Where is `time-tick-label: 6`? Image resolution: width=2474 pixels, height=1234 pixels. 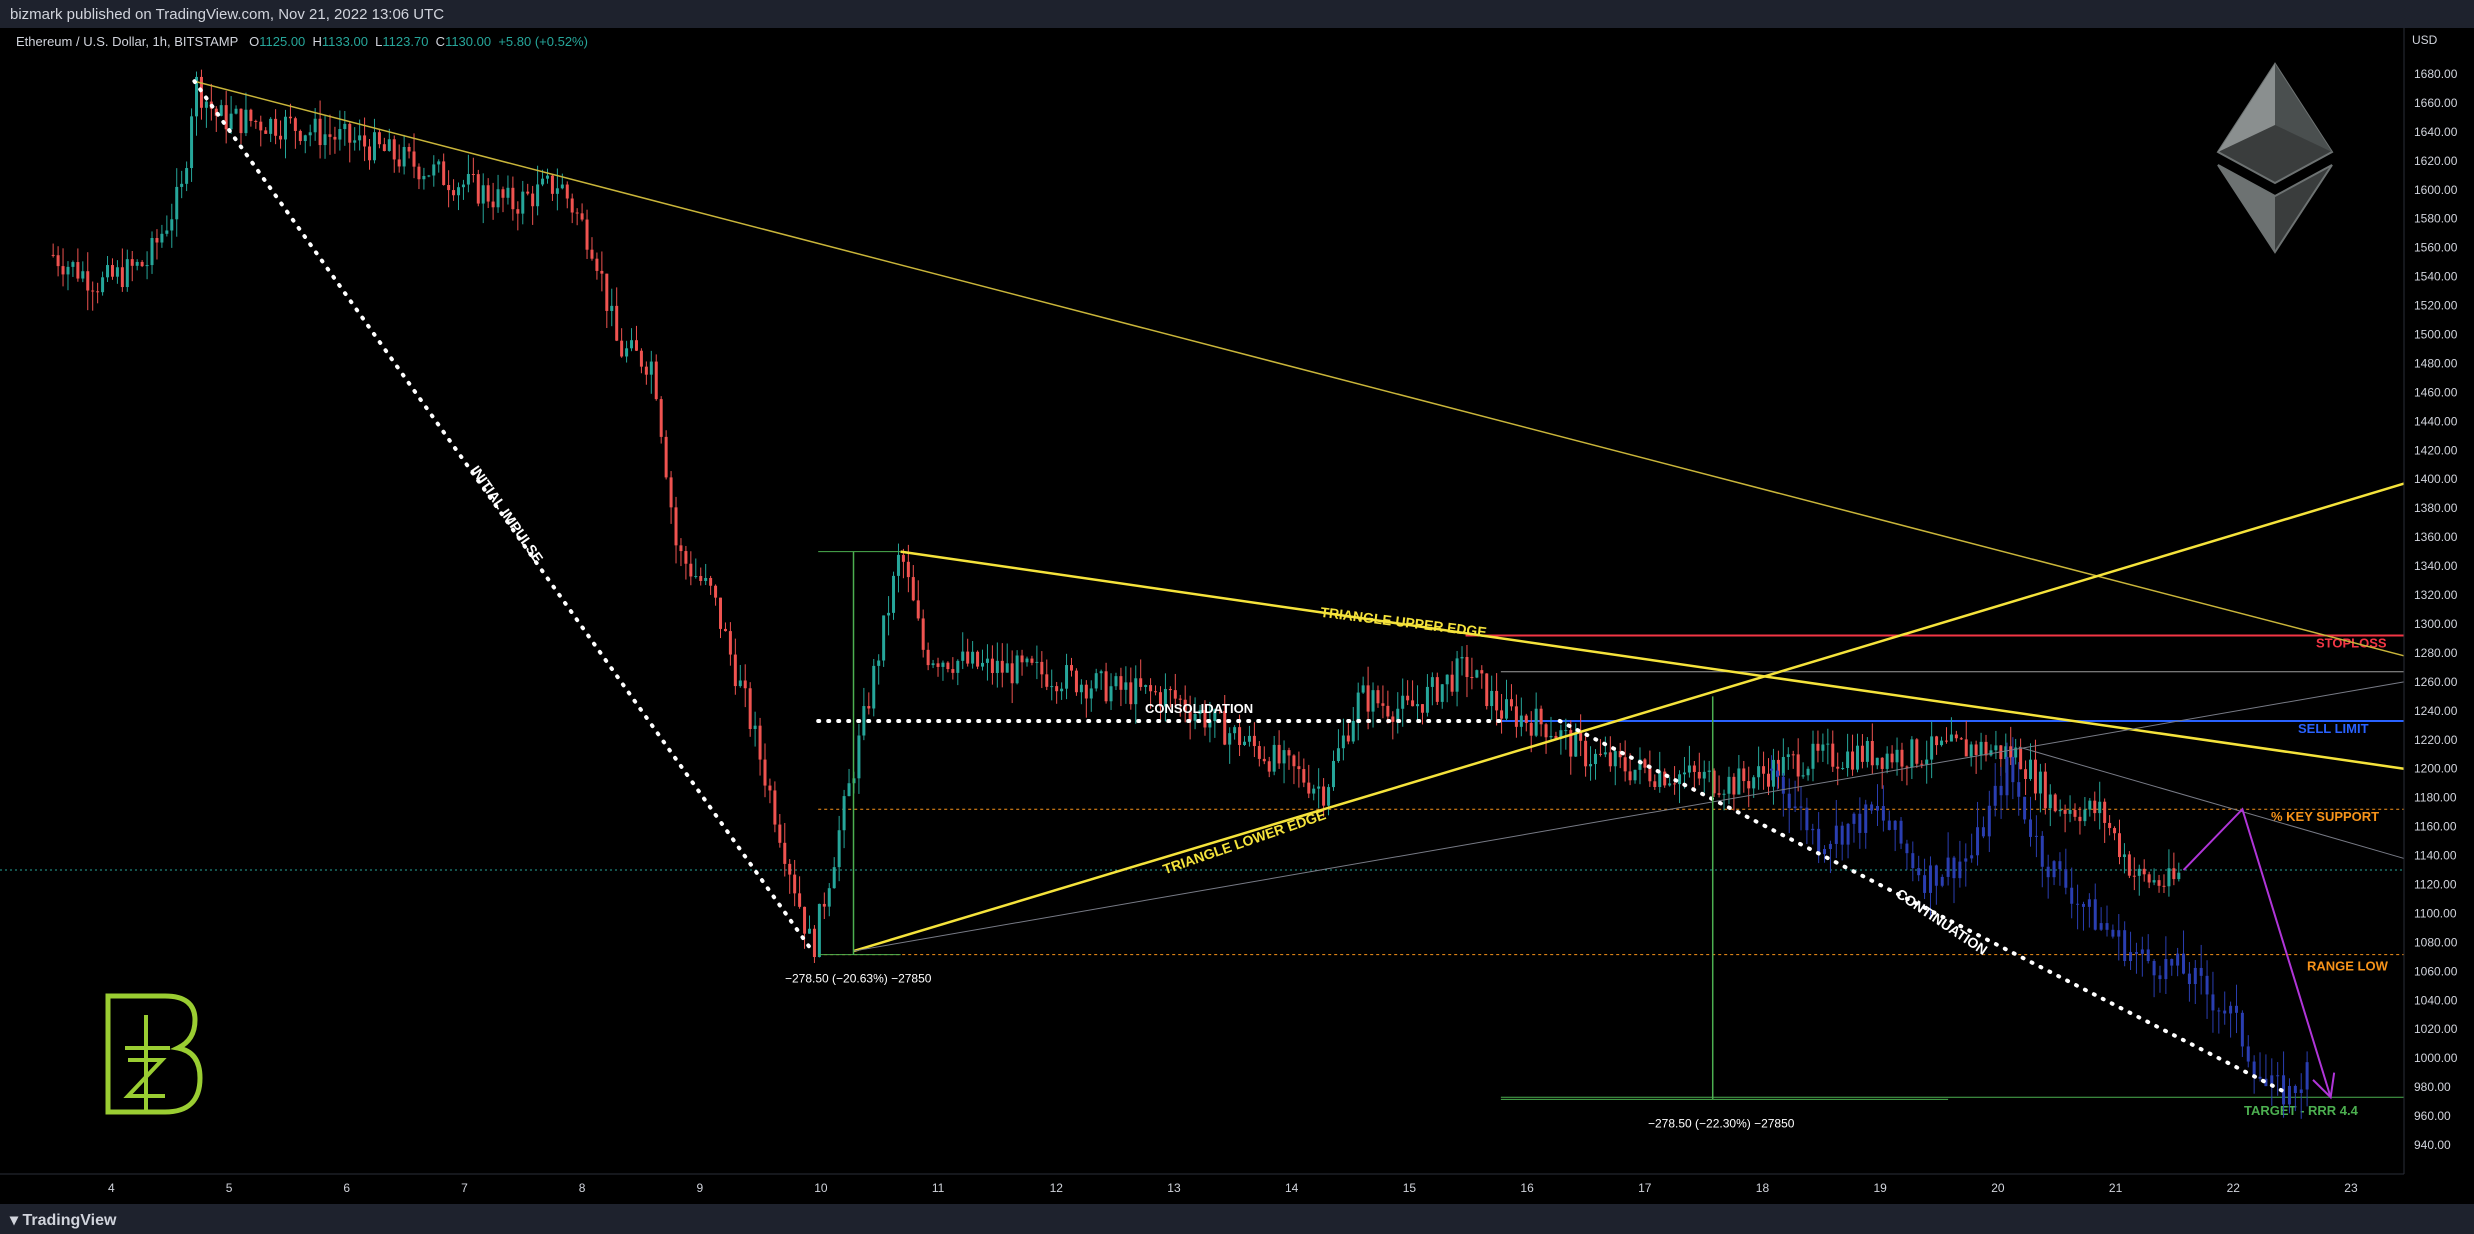
time-tick-label: 6 is located at coordinates (346, 1188).